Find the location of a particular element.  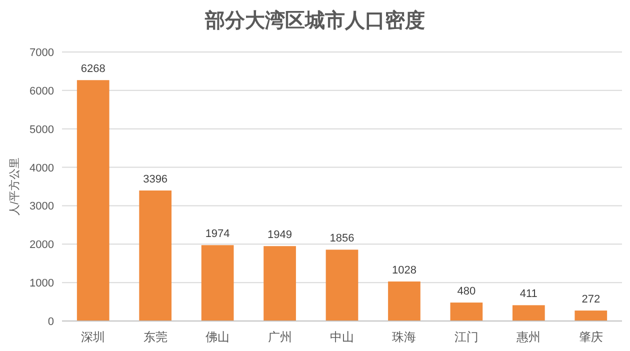

x-tick-label: 江门 is located at coordinates (466, 337).